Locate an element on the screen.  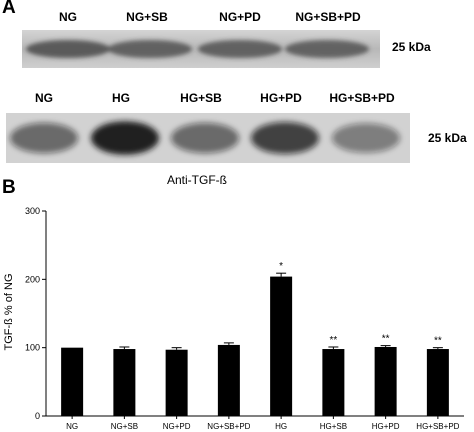
blot1-size-label: 25 kDa is located at coordinates (411, 47).